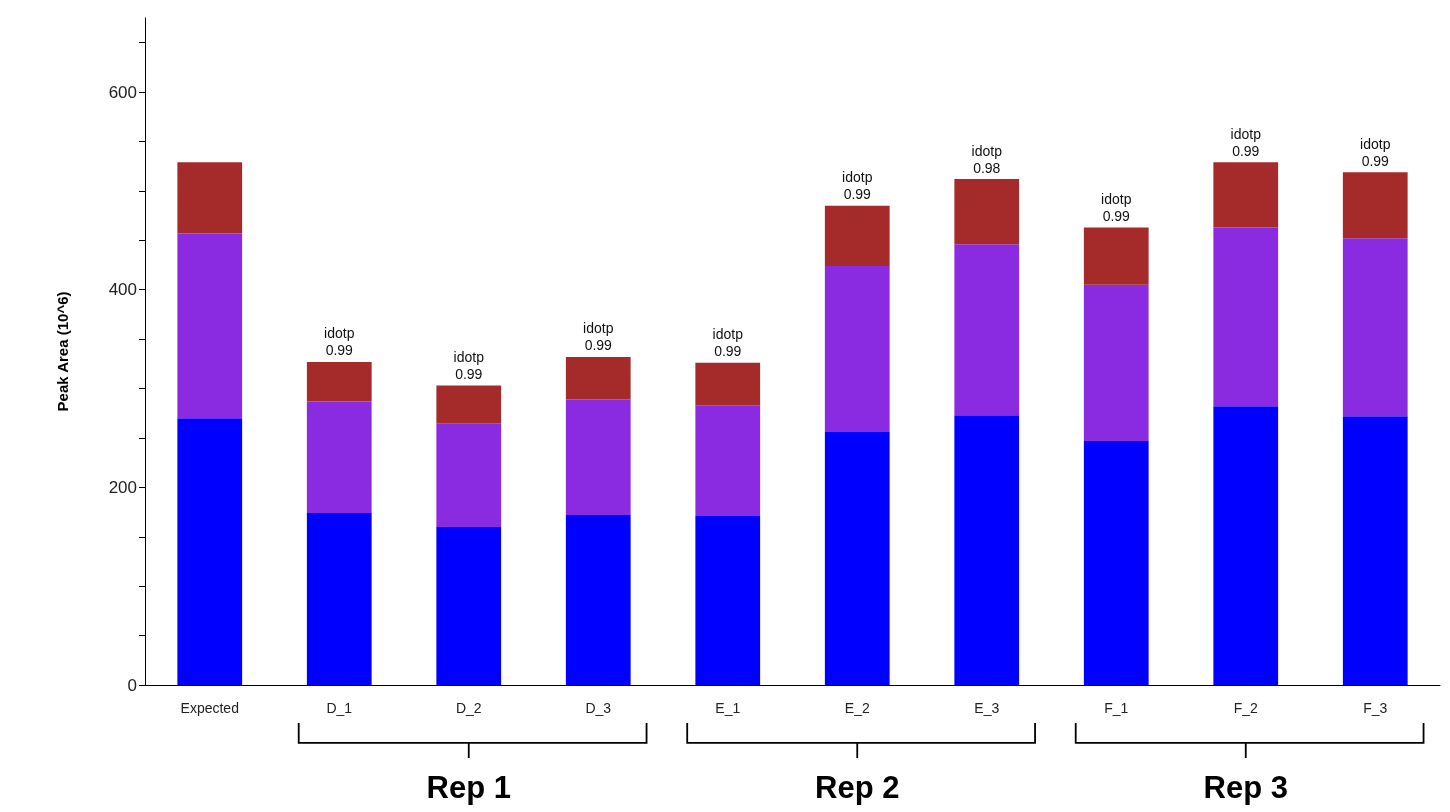 The width and height of the screenshot is (1450, 812). I want to click on x-tick-label: E_2, so click(857, 708).